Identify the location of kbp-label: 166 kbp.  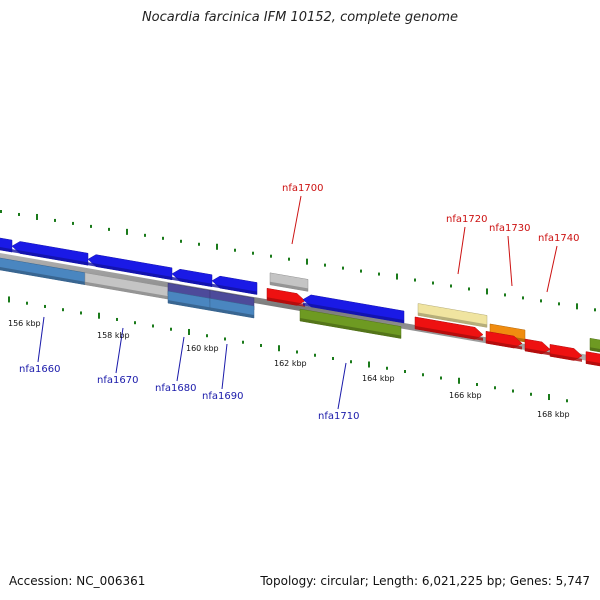
(465, 395).